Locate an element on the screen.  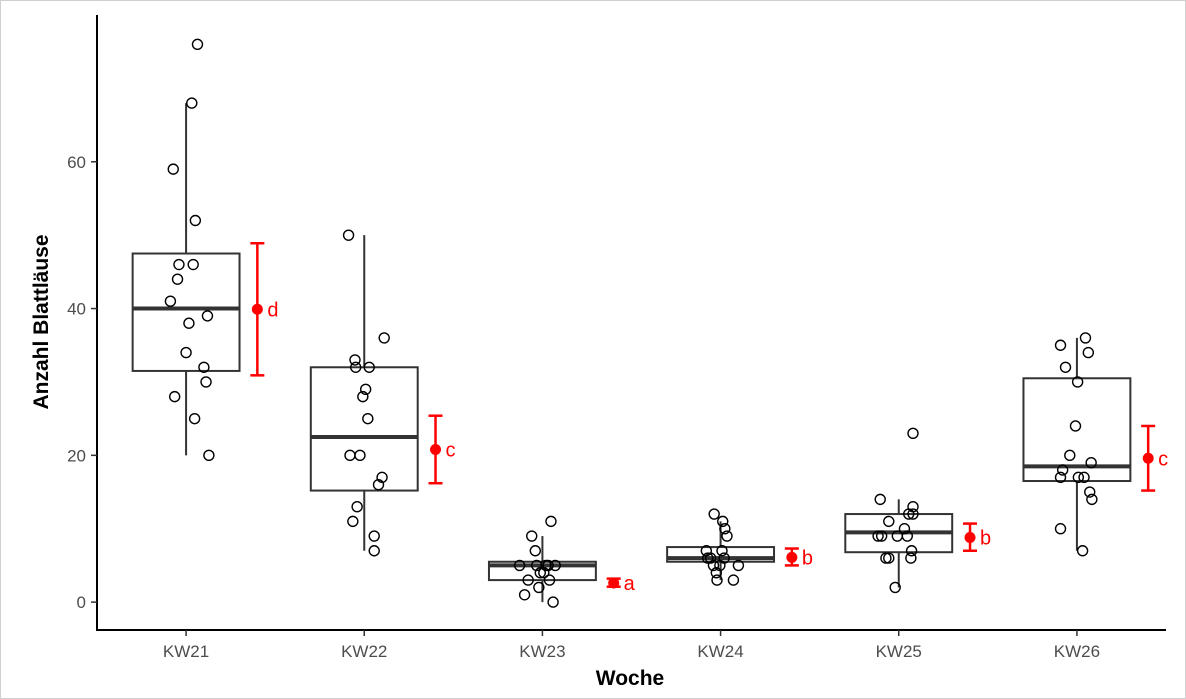
x-tick-label-KW21: KW21 is located at coordinates (186, 651).